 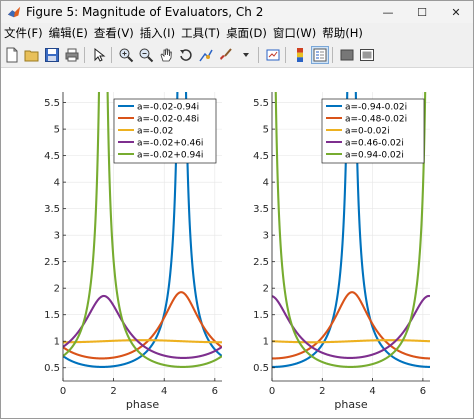 I want to click on figure-toolbar, so click(x=237, y=55).